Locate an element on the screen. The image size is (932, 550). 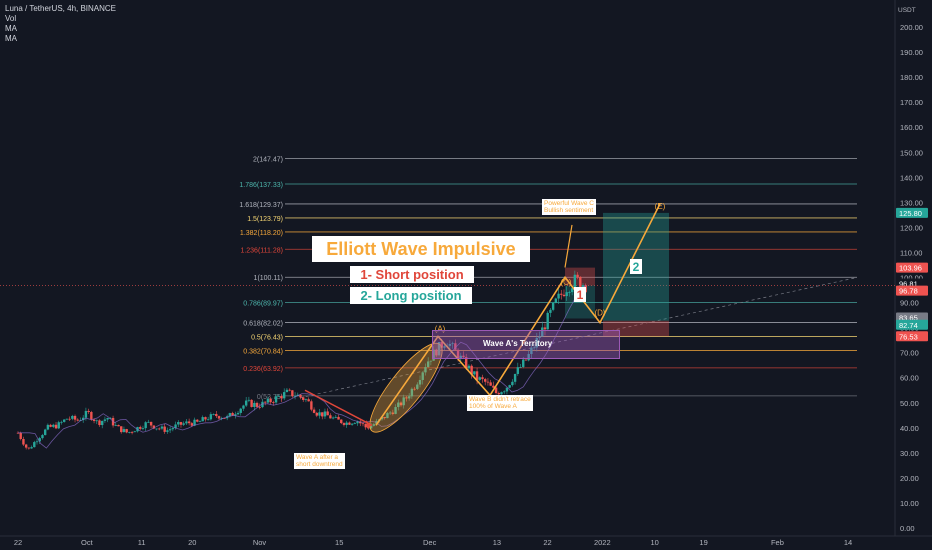
price-tag is located at coordinates (912, 324).